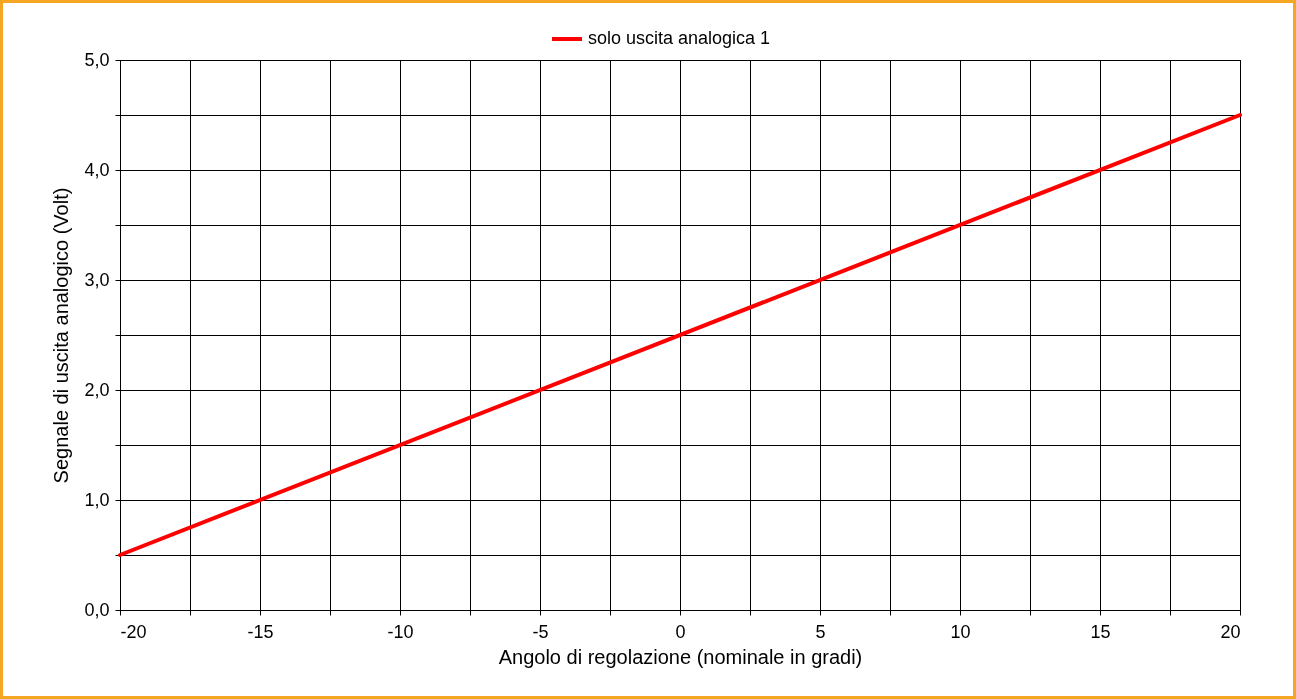  I want to click on y-tick-label: 5,0, so click(97, 59).